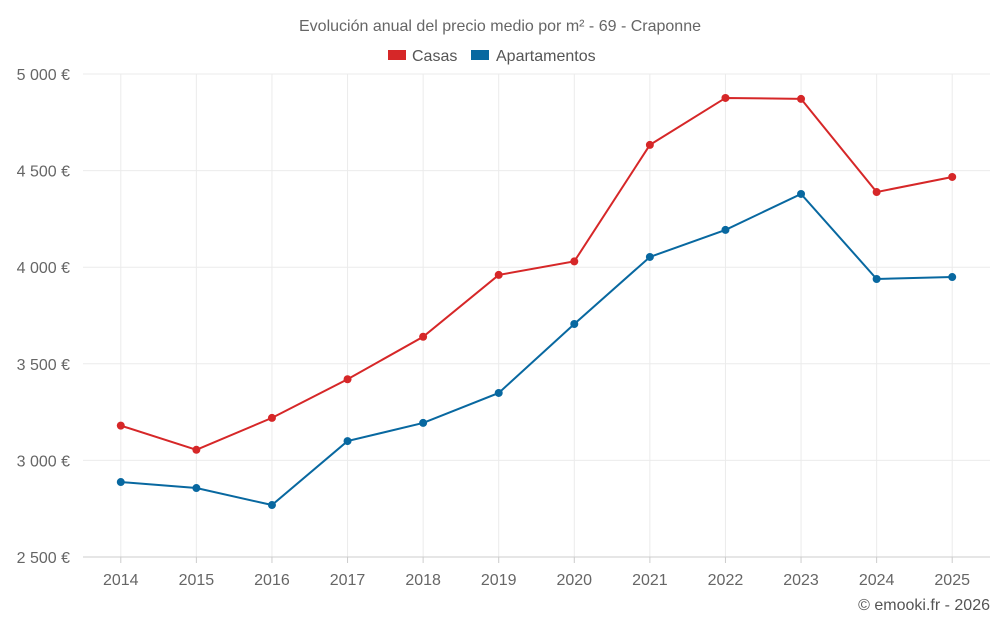 This screenshot has height=625, width=1000. I want to click on y-tick-label: 3 000 €, so click(43, 461).